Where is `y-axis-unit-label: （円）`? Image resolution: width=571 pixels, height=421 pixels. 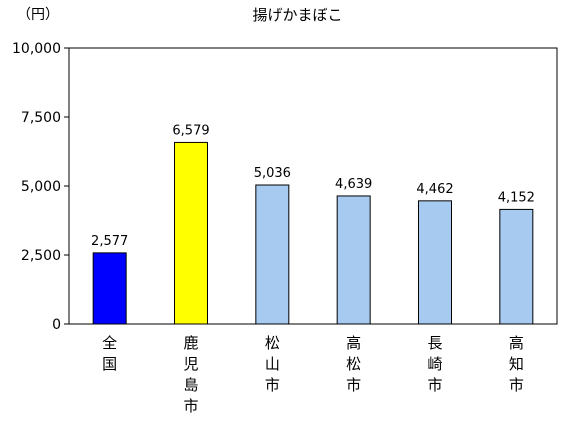
y-axis-unit-label: （円） is located at coordinates (38, 15).